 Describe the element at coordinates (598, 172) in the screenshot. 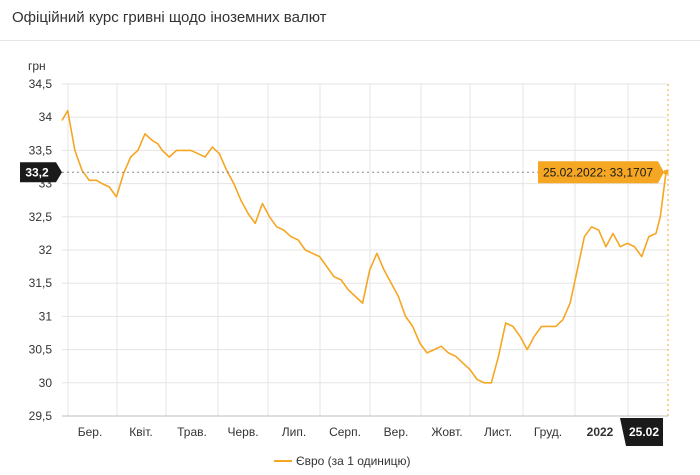

I see `tooltip-text: 25.02.2022: 33,1707` at that location.